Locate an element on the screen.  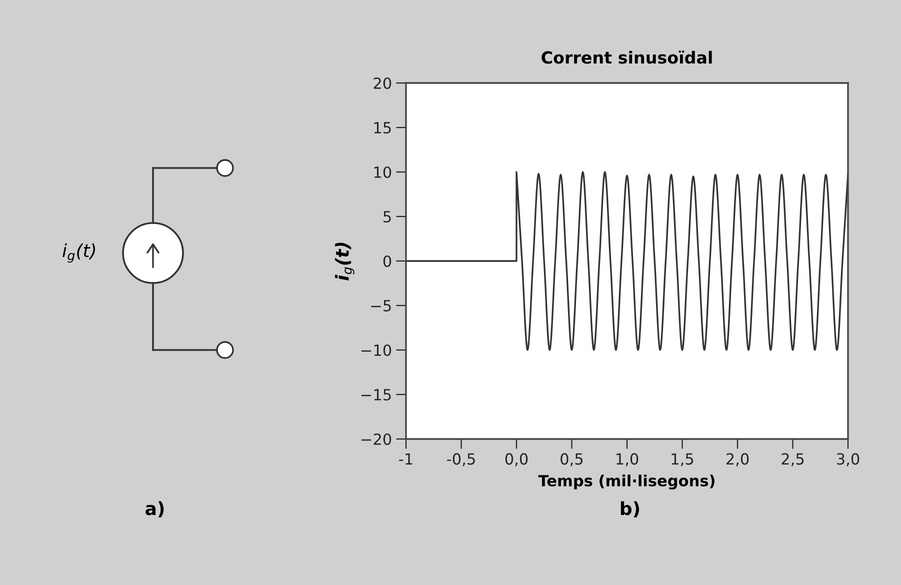
y-tick-label: 10 is located at coordinates (383, 172).